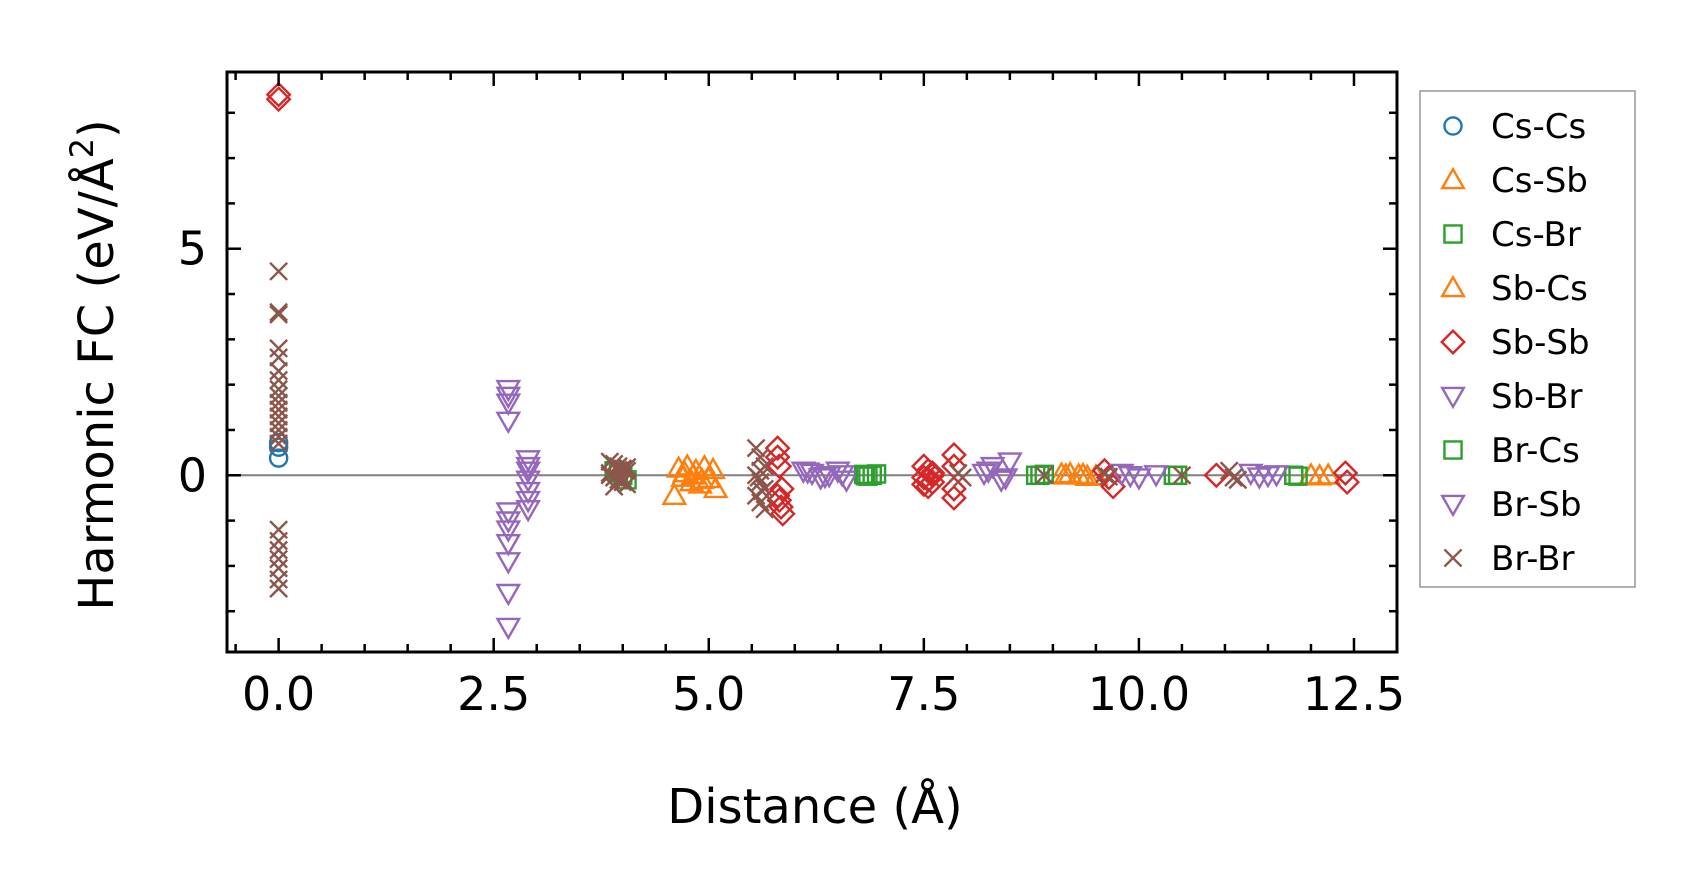 The image size is (1681, 893). What do you see at coordinates (278, 458) in the screenshot?
I see `data-point-cs-cs` at bounding box center [278, 458].